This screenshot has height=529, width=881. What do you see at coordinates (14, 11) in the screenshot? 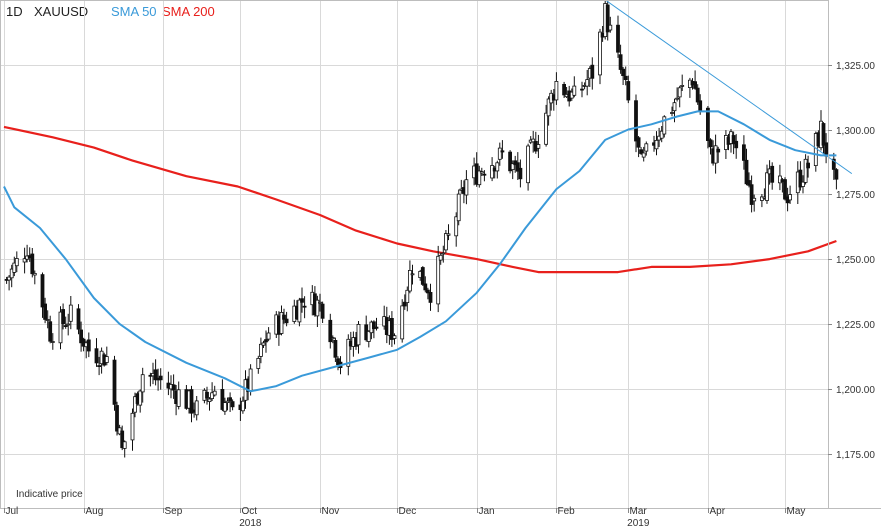
I see `timeframe-label: 1D` at bounding box center [14, 11].